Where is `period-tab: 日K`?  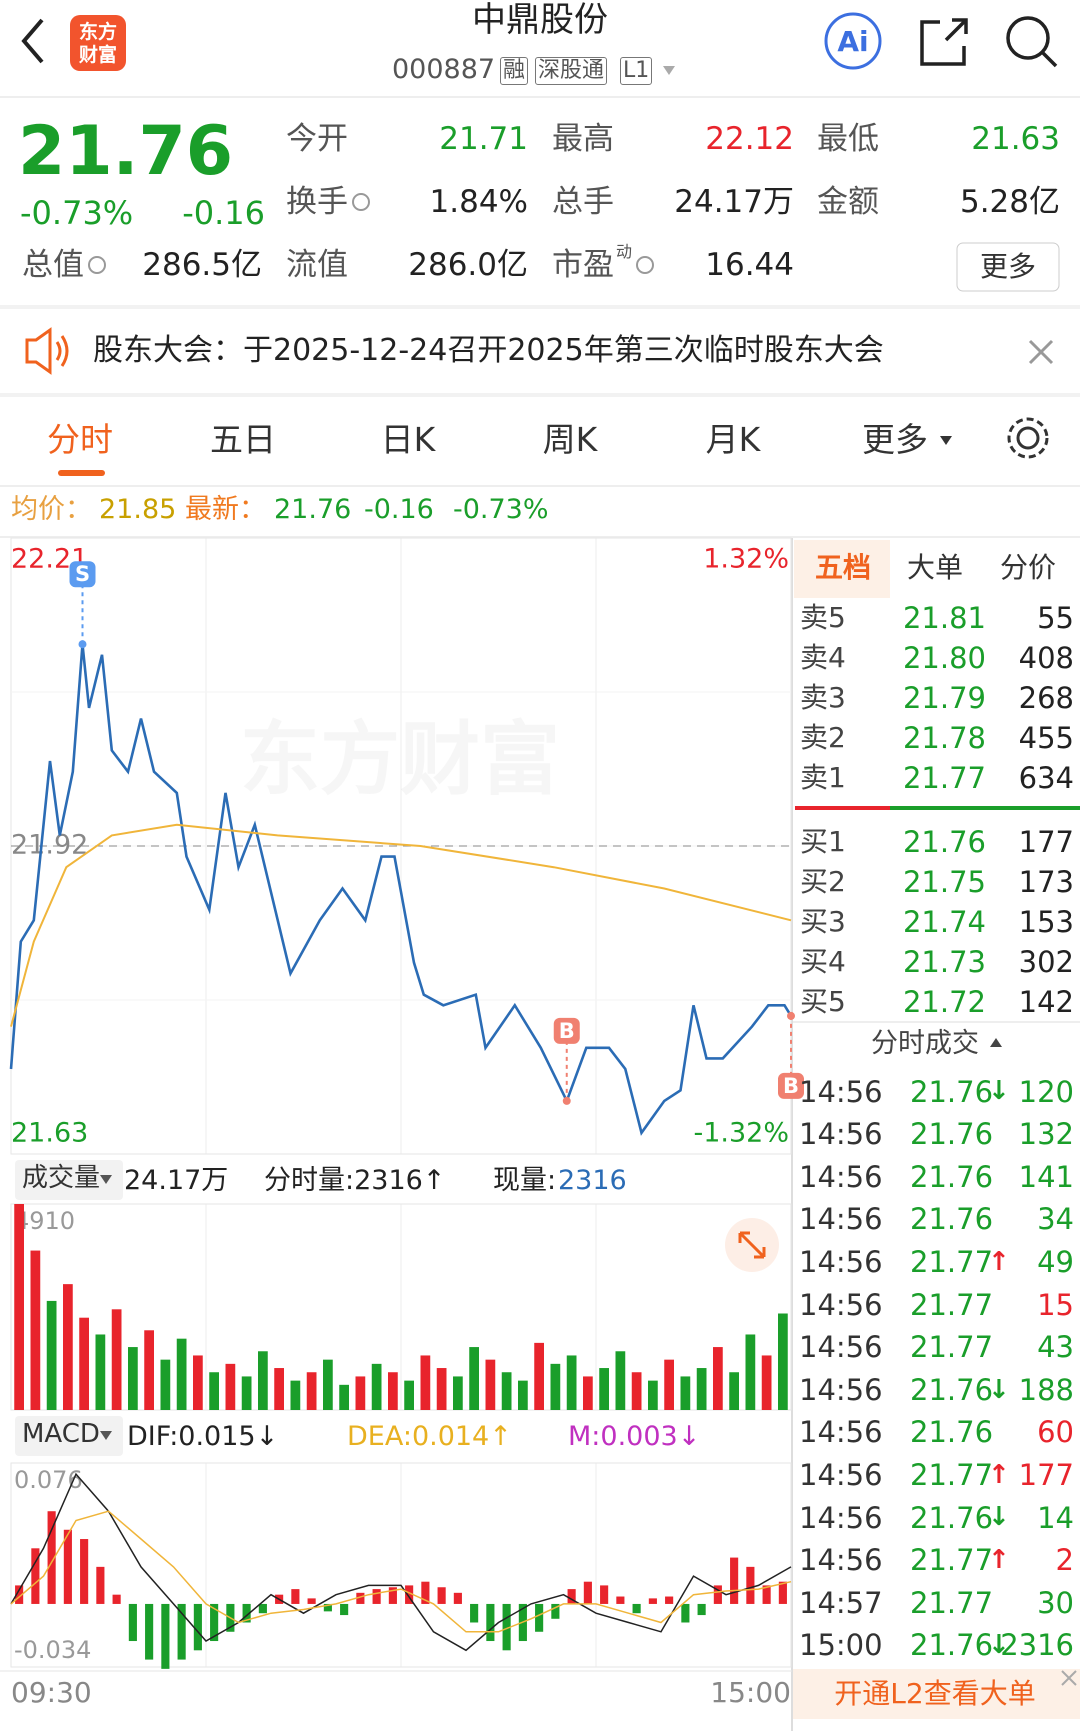 period-tab: 日K is located at coordinates (408, 439).